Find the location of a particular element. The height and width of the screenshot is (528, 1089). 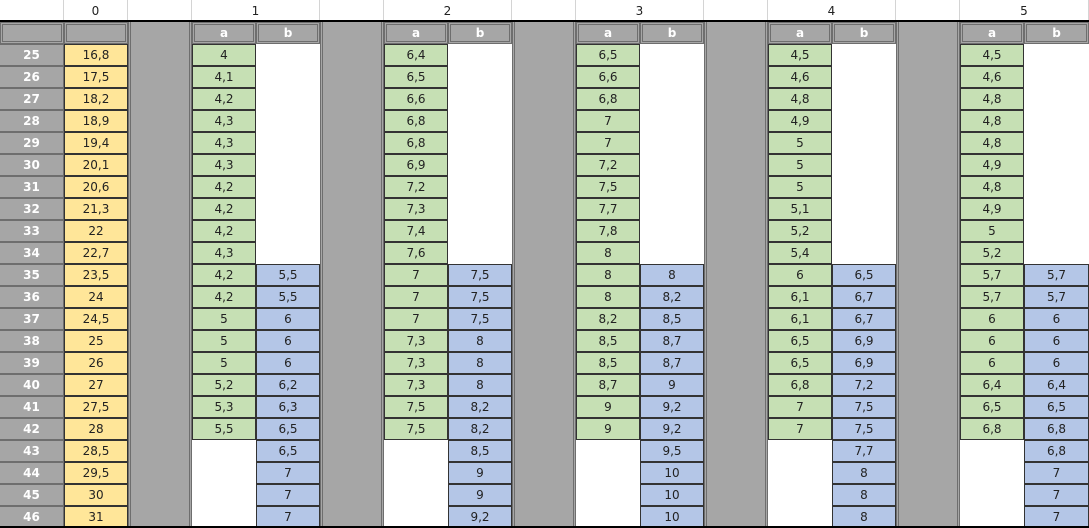

cell-col0: 18,2 is located at coordinates (96, 99).